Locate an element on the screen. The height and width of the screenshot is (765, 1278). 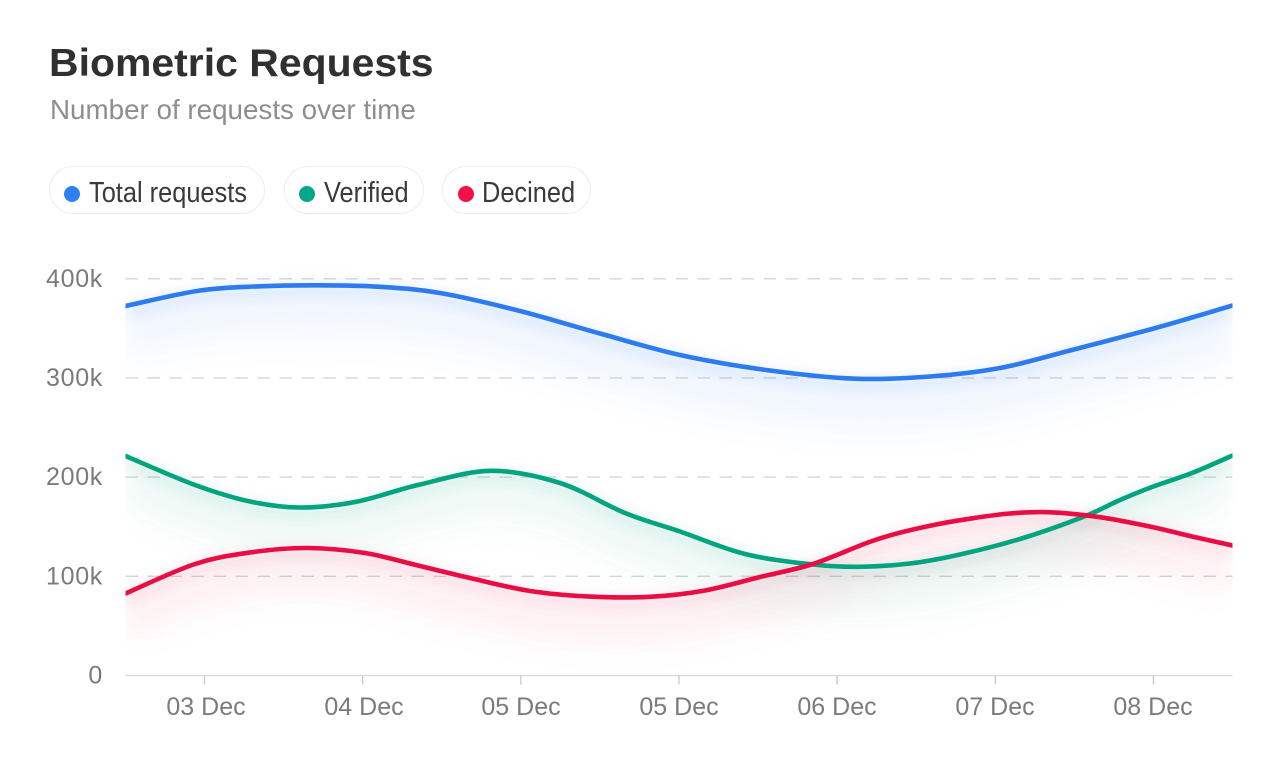
svg-text: 07 Dec is located at coordinates (994, 707).